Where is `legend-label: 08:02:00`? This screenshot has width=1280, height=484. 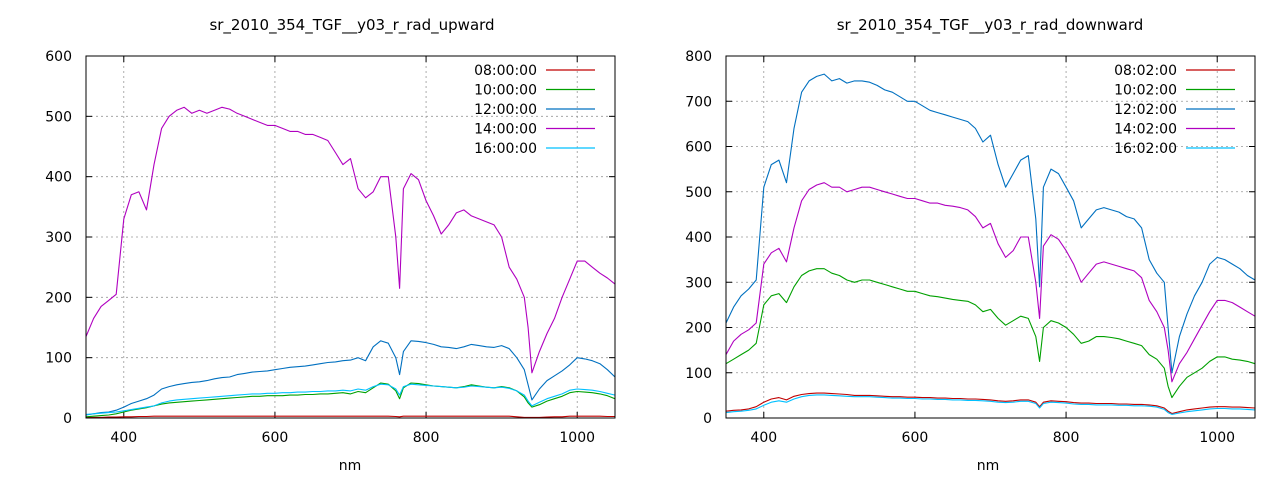 legend-label: 08:02:00 is located at coordinates (1145, 71).